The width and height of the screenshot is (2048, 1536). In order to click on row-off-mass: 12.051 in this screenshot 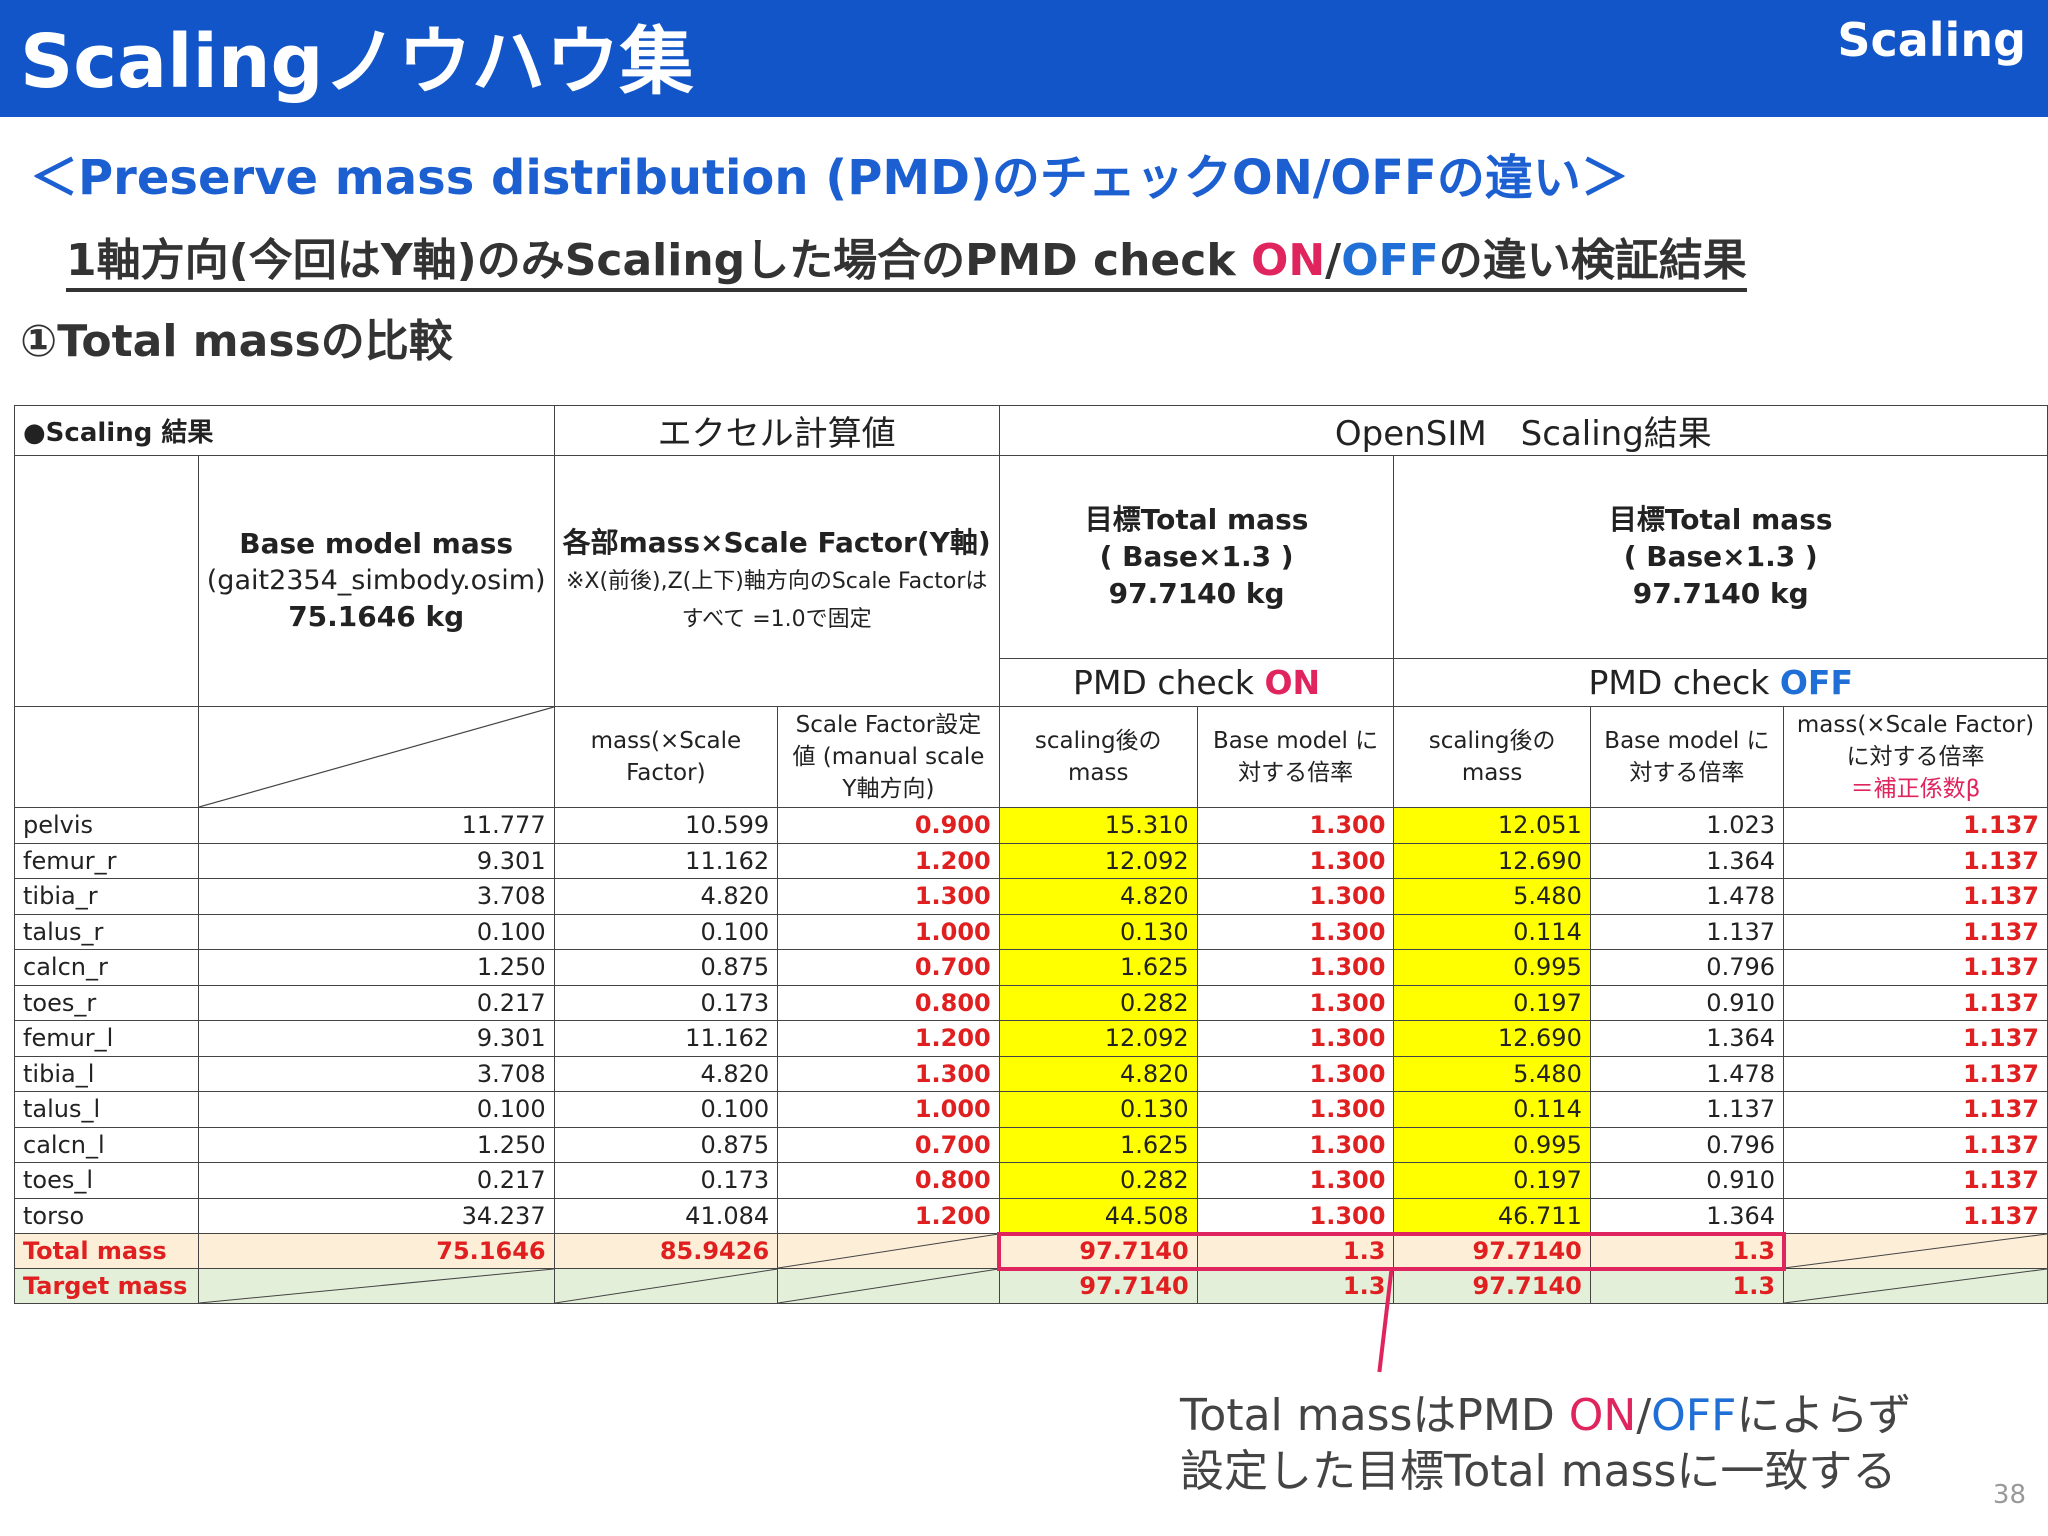, I will do `click(1492, 825)`.